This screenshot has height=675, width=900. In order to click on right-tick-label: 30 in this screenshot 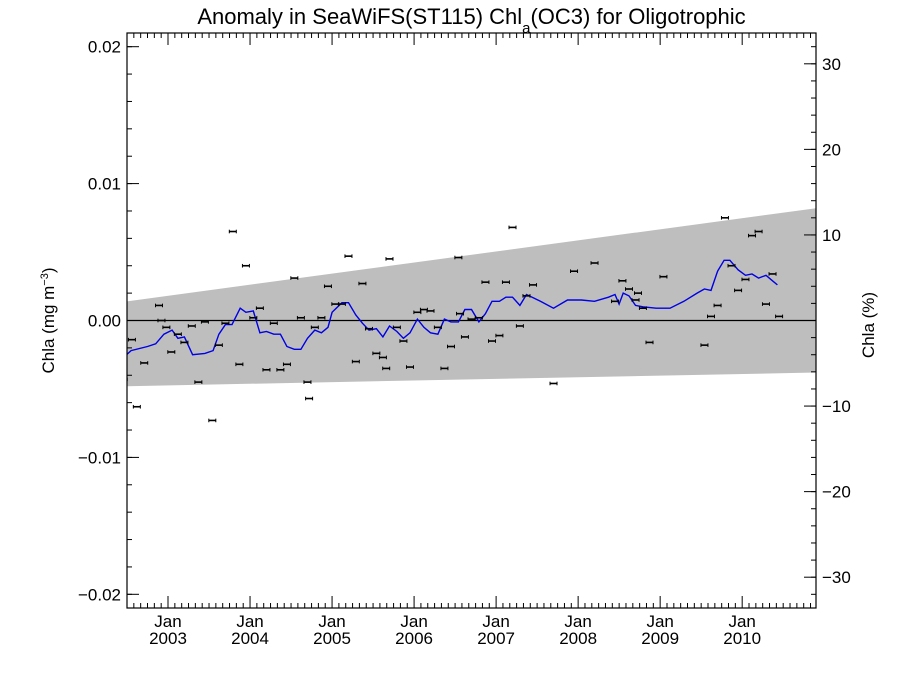, I will do `click(831, 64)`.